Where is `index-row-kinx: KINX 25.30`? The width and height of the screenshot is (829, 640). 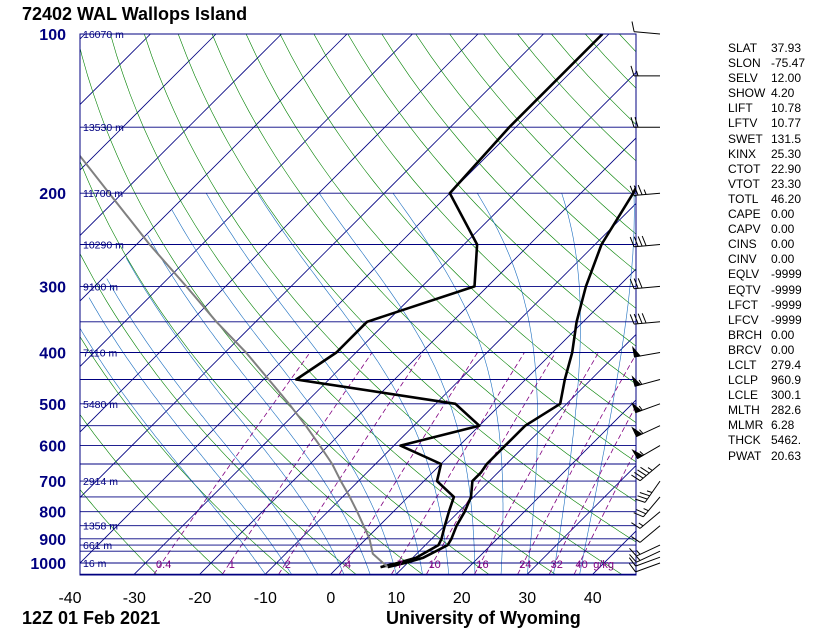
index-row-kinx: KINX 25.30 is located at coordinates (766, 154).